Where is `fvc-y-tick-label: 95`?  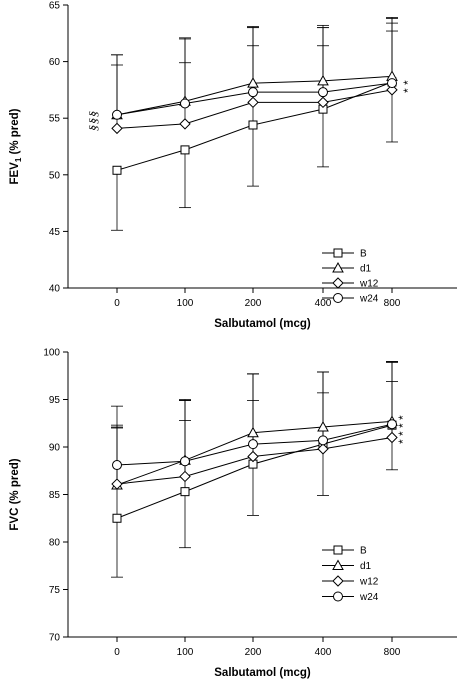
fvc-y-tick-label: 95 is located at coordinates (55, 400).